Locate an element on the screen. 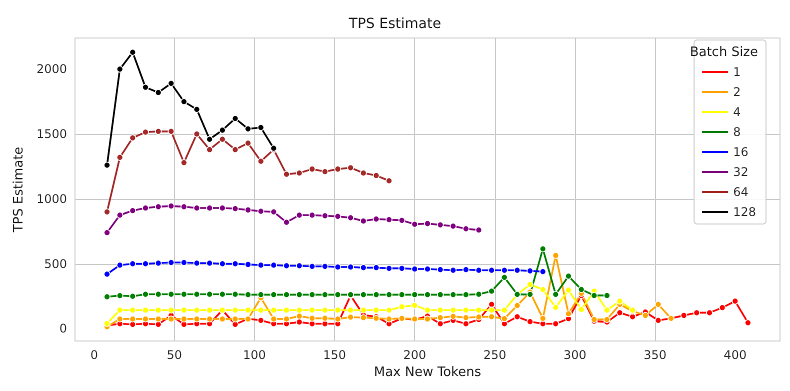  x-tick-label: 50 is located at coordinates (174, 355).